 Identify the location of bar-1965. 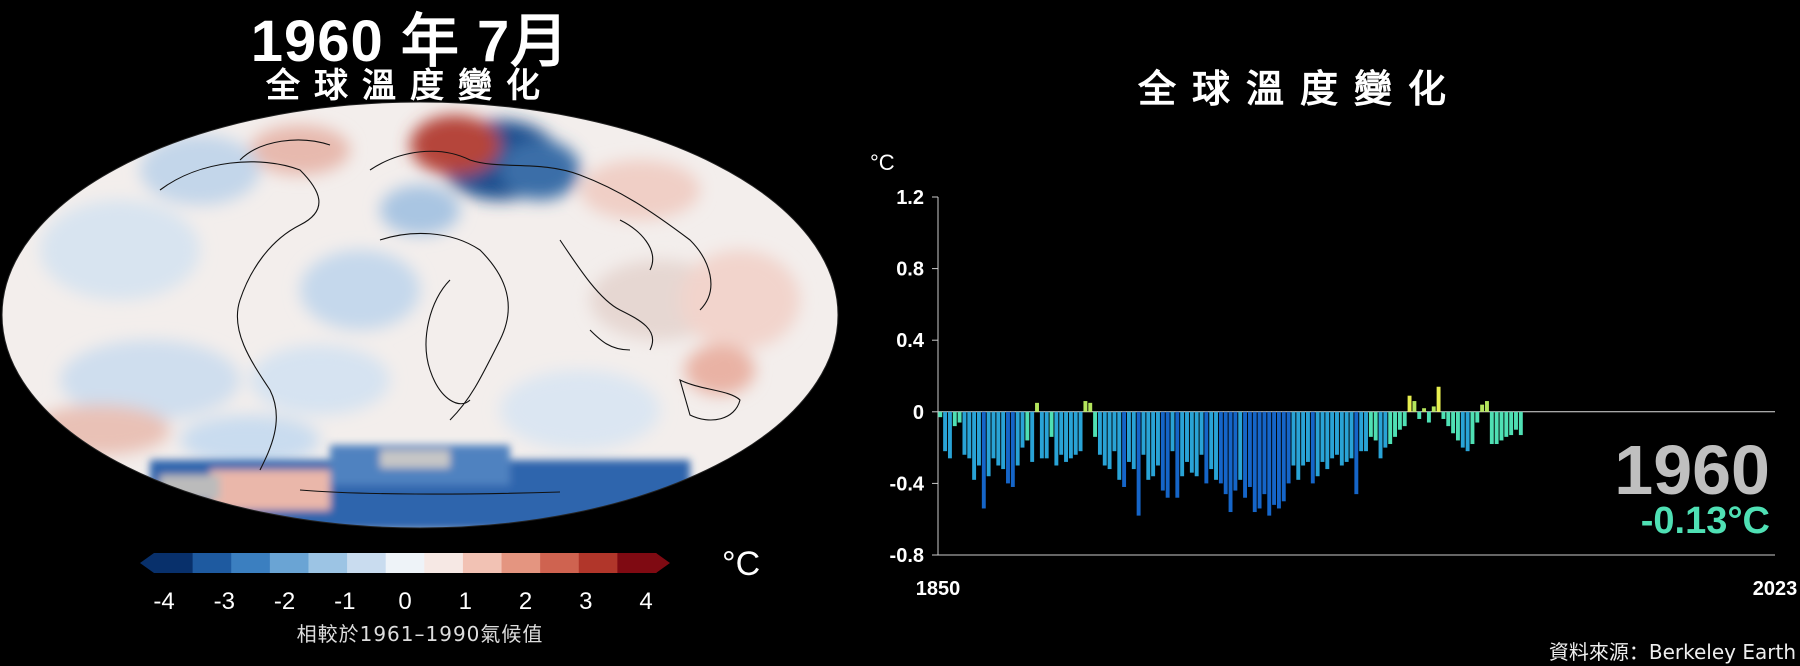
(1496, 428).